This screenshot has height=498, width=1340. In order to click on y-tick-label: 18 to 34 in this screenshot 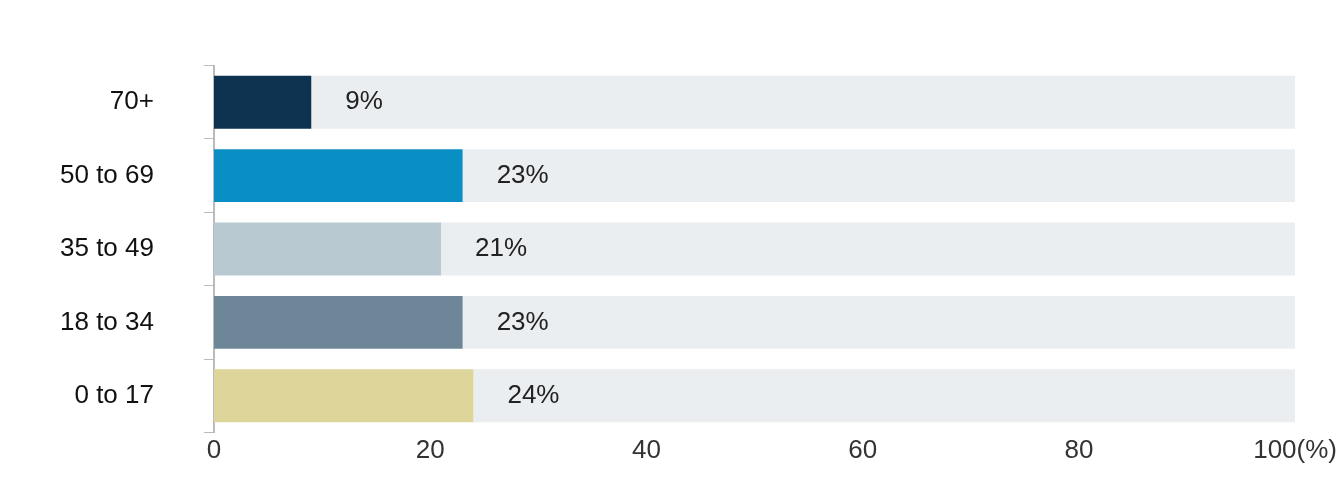, I will do `click(106, 320)`.